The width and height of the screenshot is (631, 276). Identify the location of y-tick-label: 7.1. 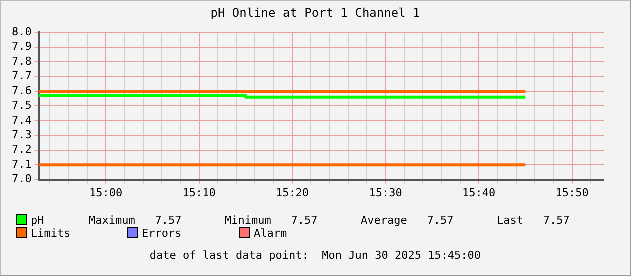
(22, 164).